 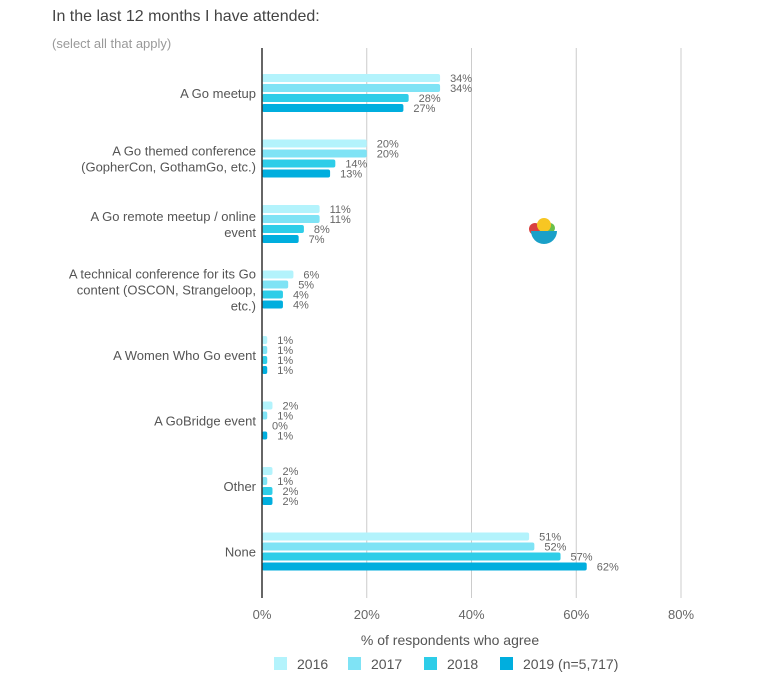 What do you see at coordinates (205, 421) in the screenshot?
I see `category-label: A GoBridge event` at bounding box center [205, 421].